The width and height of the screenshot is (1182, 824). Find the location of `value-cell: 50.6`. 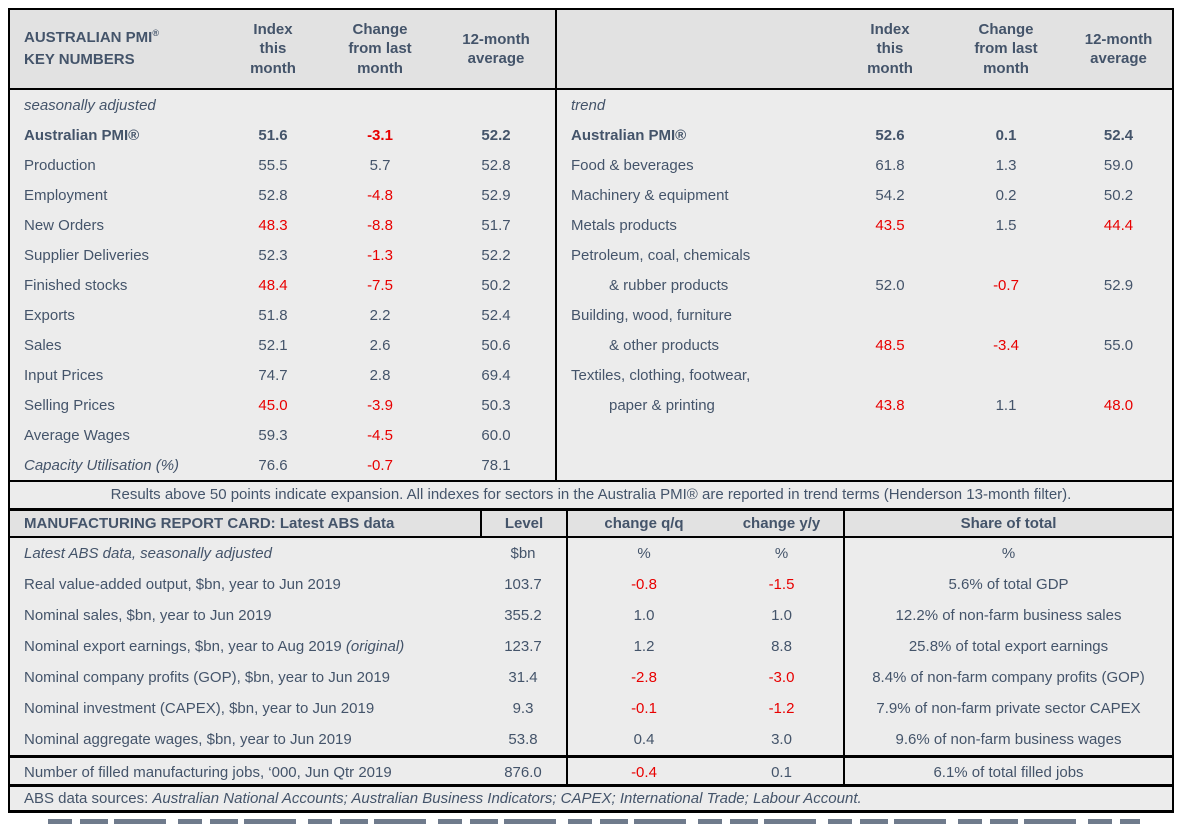

value-cell: 50.6 is located at coordinates (496, 345).